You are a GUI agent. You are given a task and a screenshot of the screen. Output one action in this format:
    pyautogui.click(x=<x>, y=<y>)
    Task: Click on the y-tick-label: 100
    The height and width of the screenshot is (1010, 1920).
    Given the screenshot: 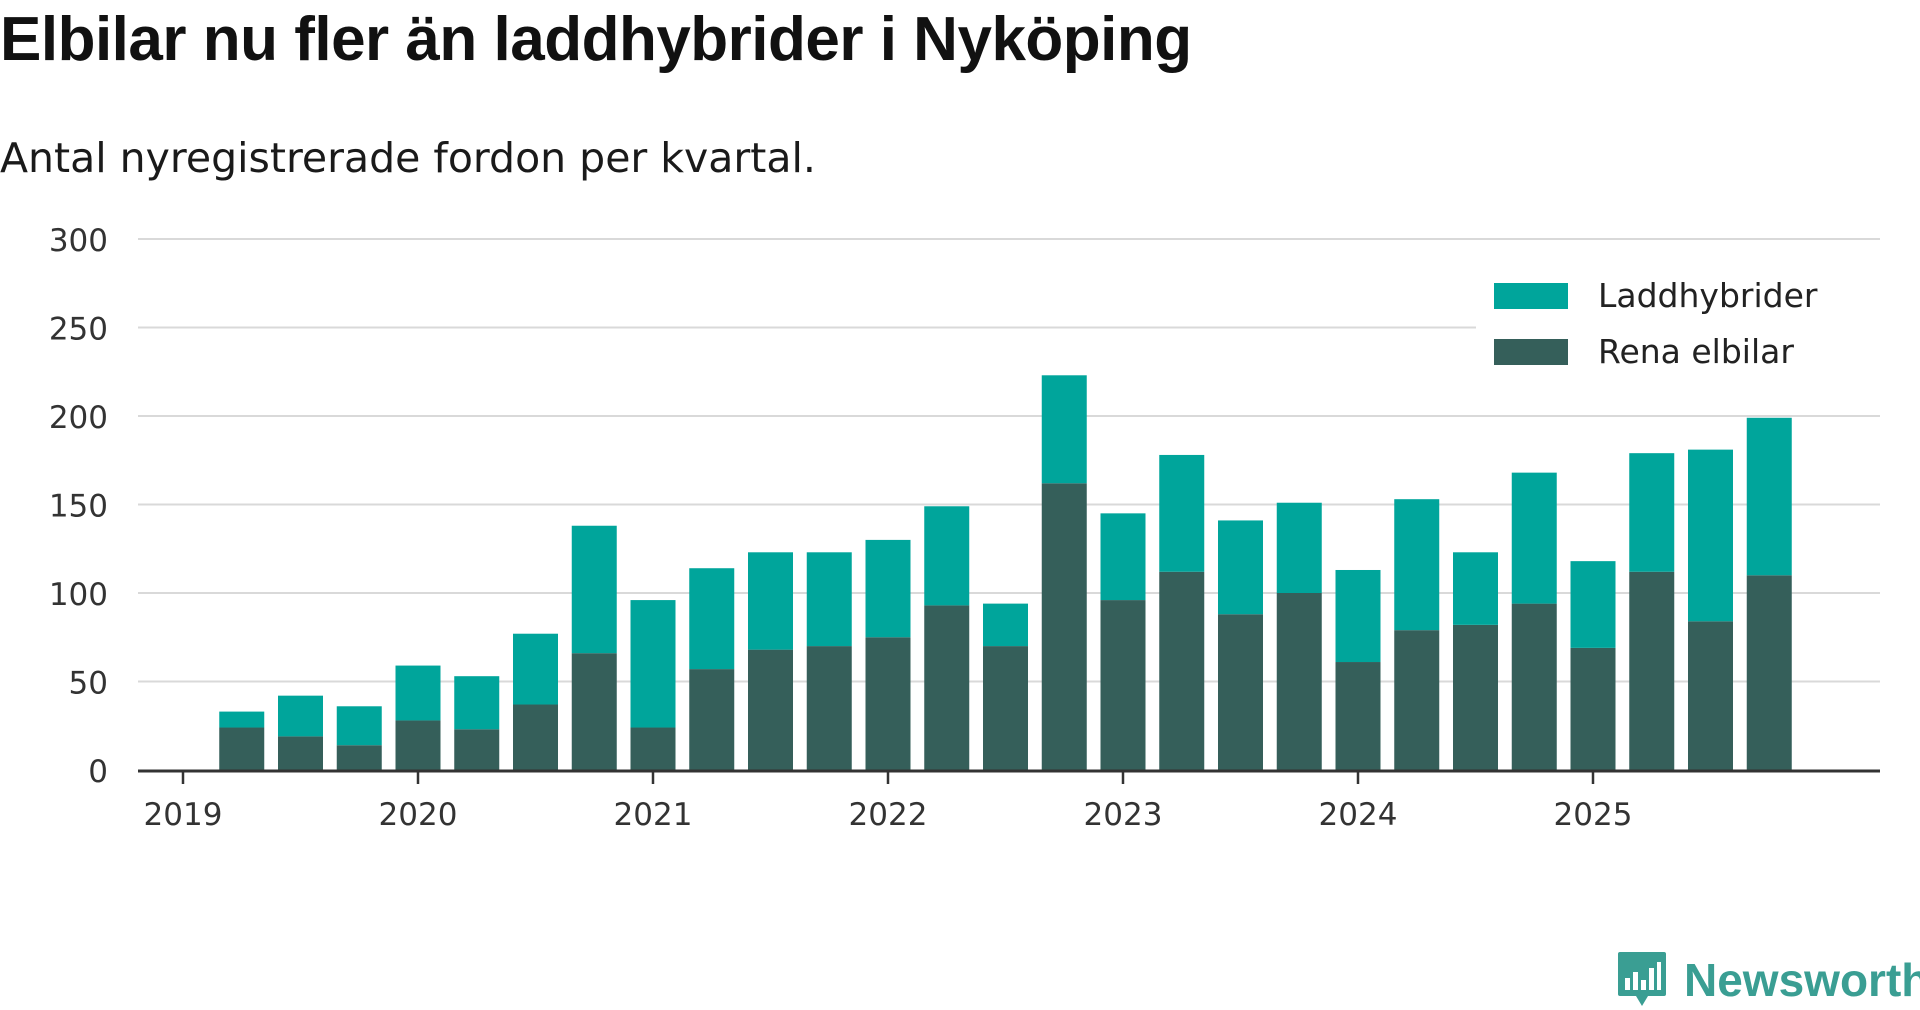 What is the action you would take?
    pyautogui.click(x=78, y=595)
    